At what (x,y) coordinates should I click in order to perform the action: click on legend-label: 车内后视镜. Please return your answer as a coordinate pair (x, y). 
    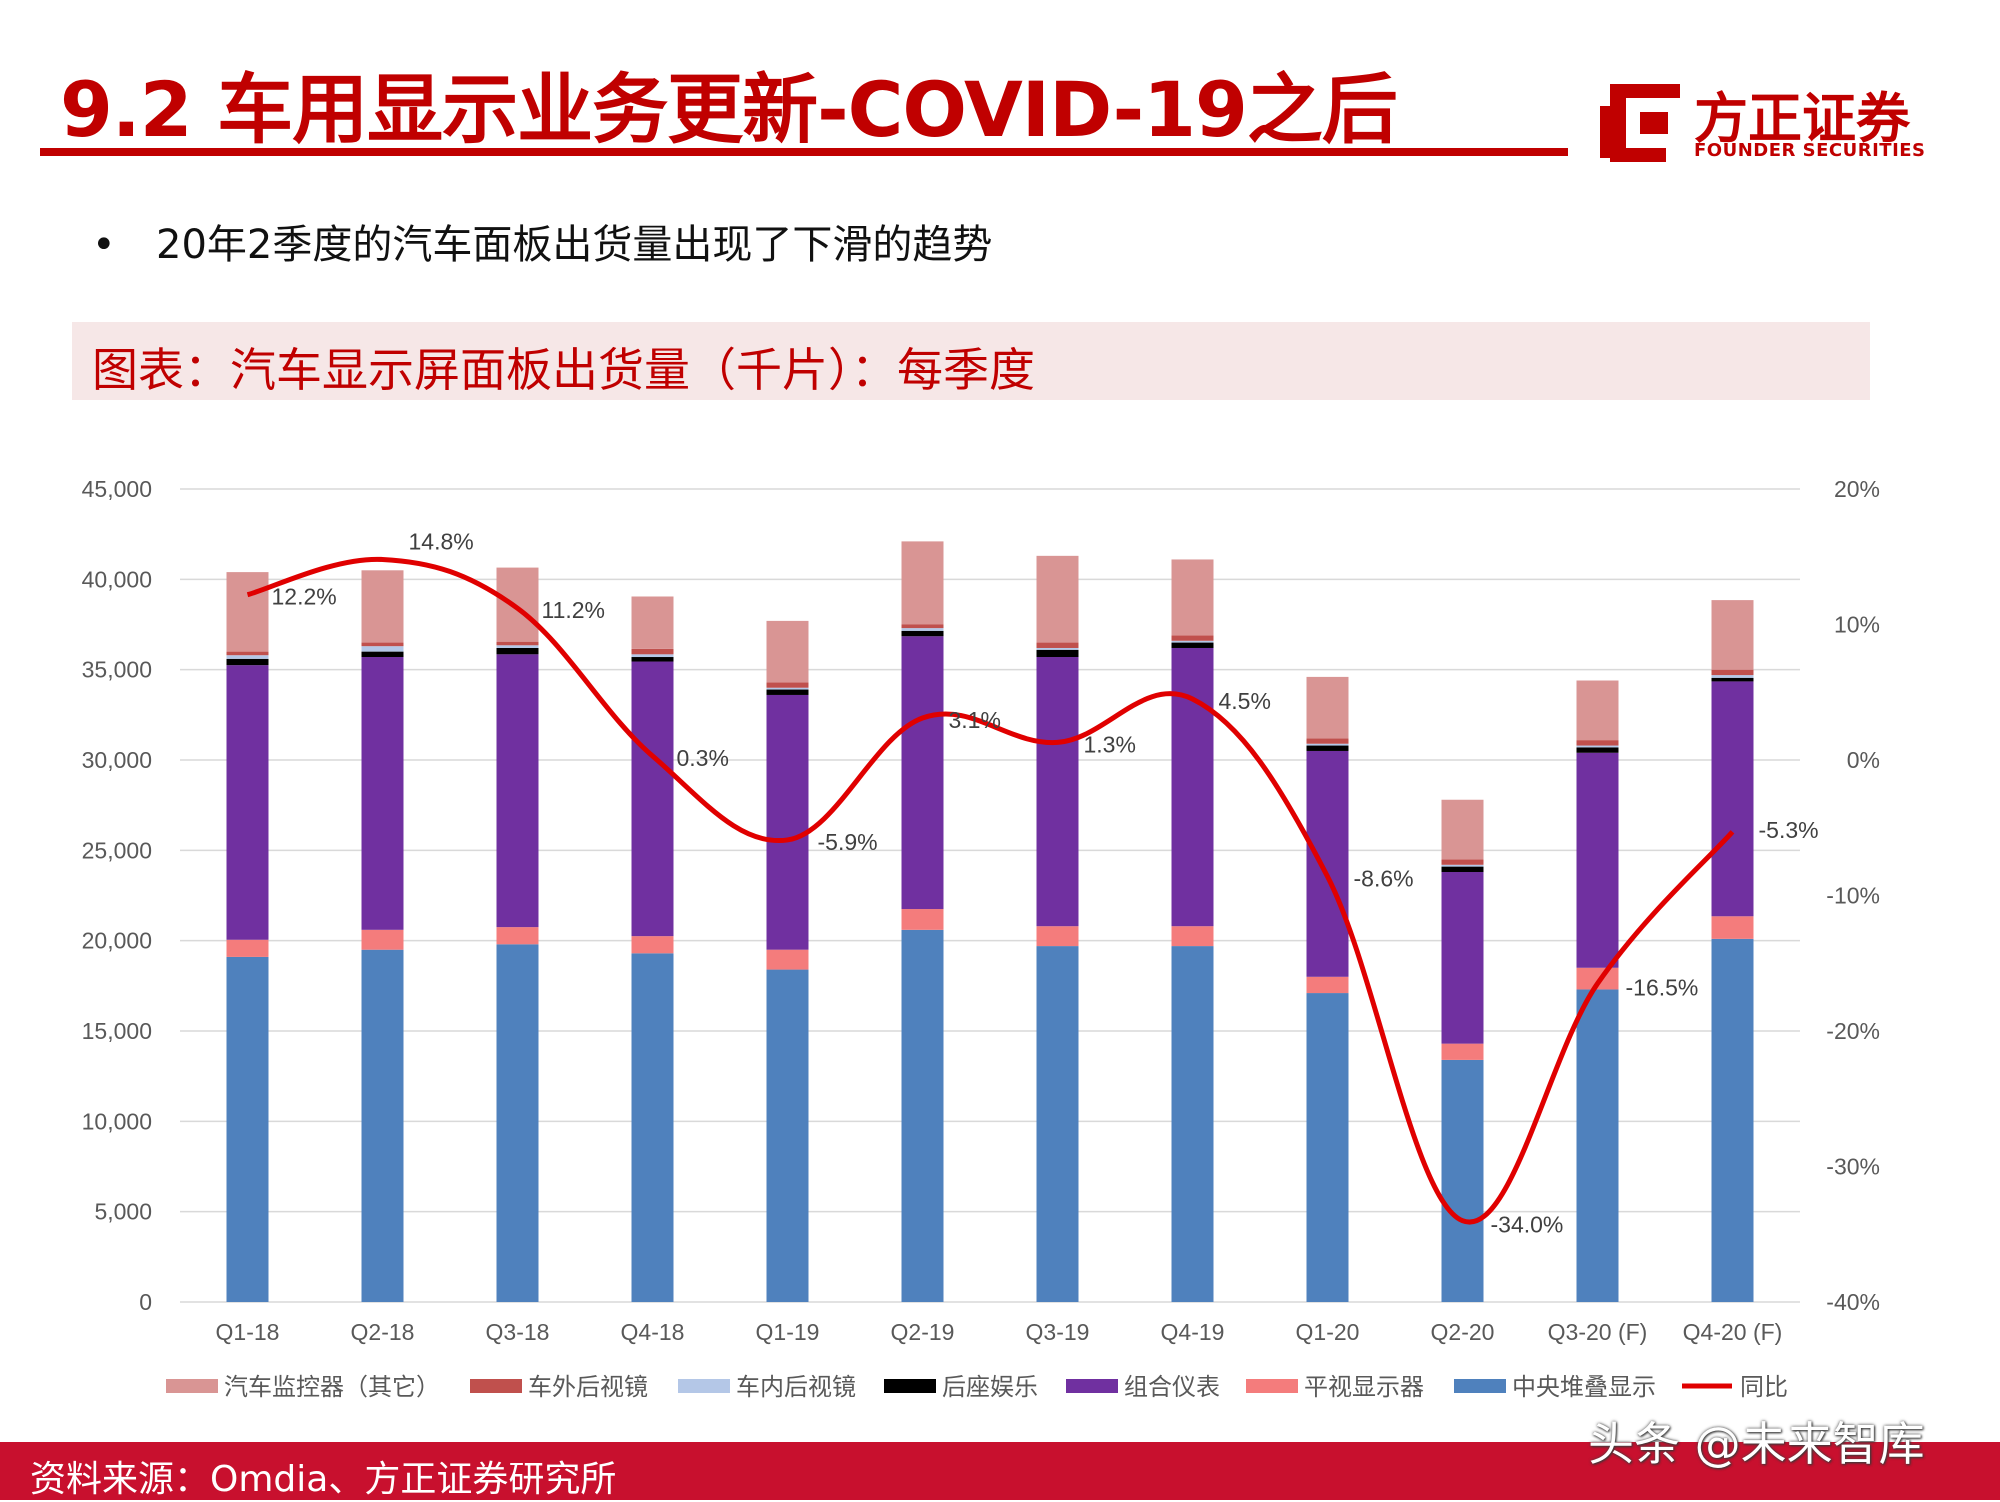
    Looking at the image, I should click on (796, 1387).